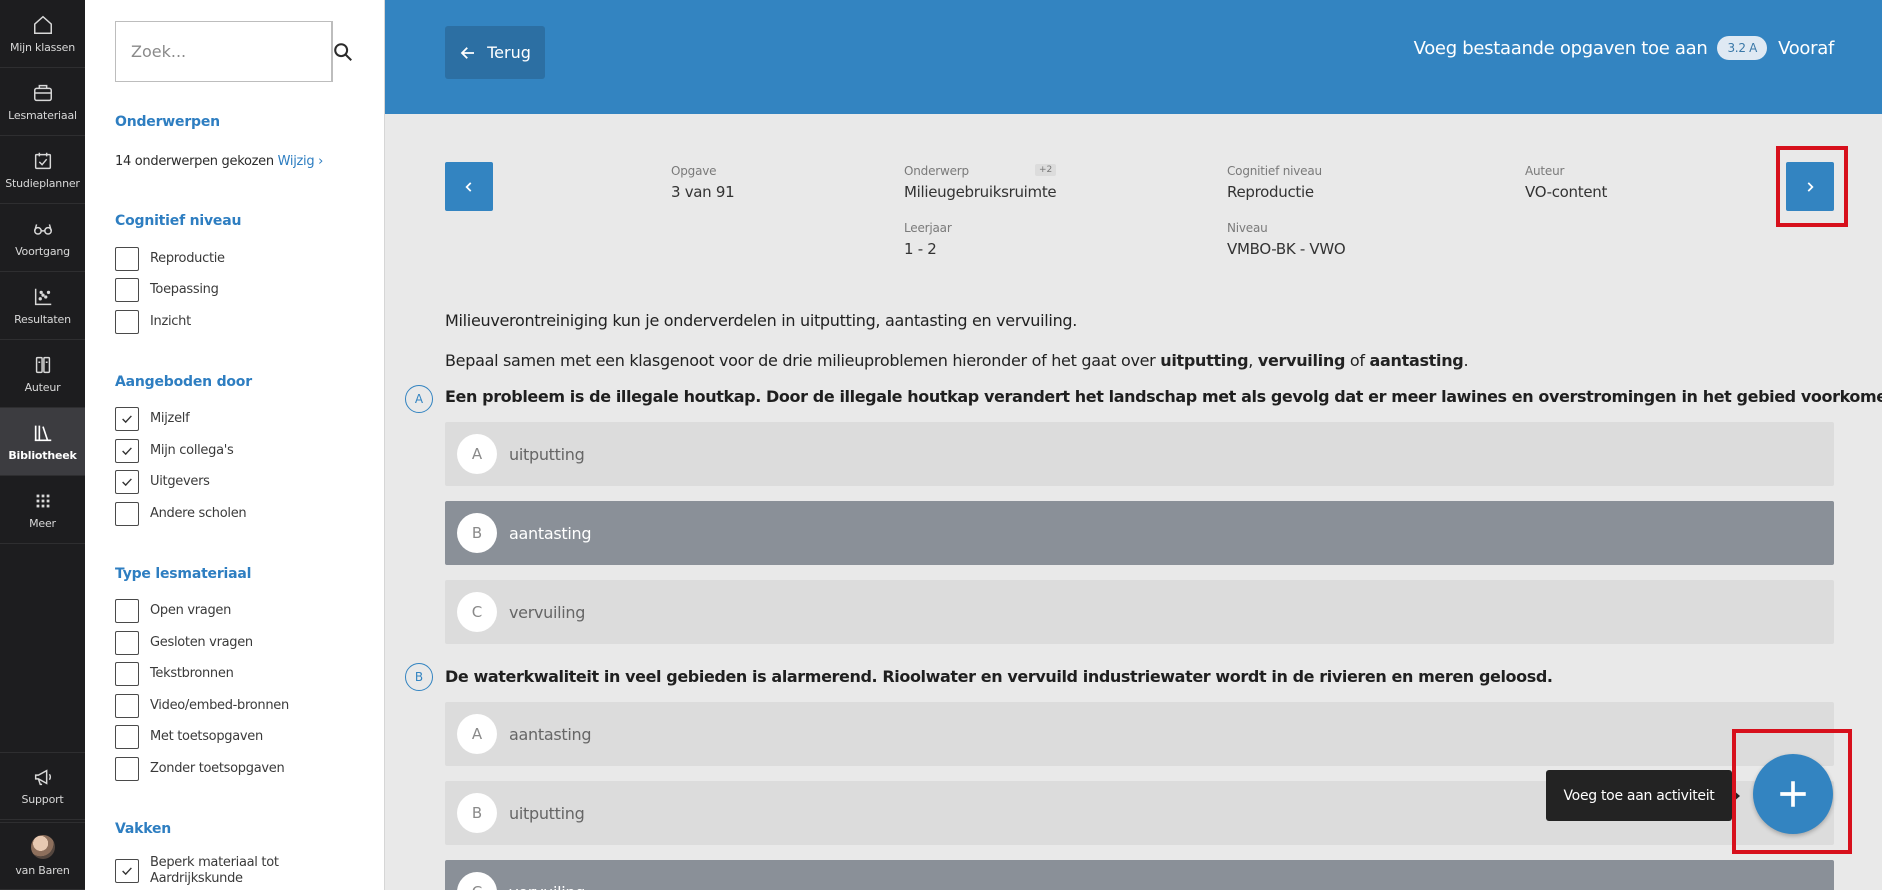 The width and height of the screenshot is (1882, 890). I want to click on nav-label: Support, so click(42, 799).